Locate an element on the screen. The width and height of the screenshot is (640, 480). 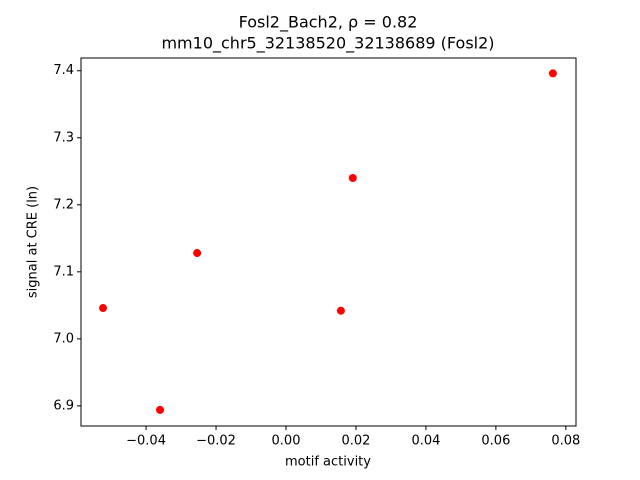
y-tick-label: 6.9 is located at coordinates (63, 405).